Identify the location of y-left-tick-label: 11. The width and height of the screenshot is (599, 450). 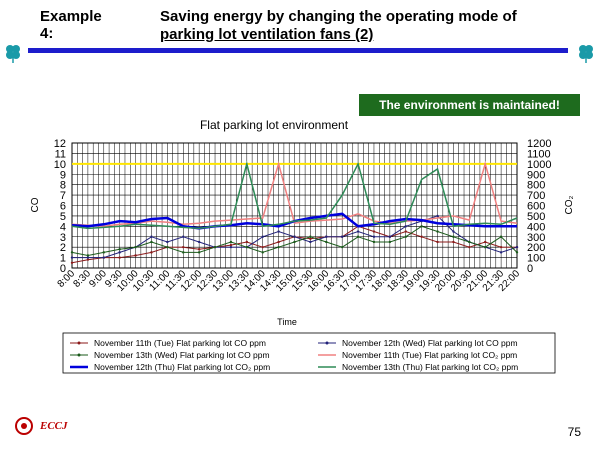
(60, 154).